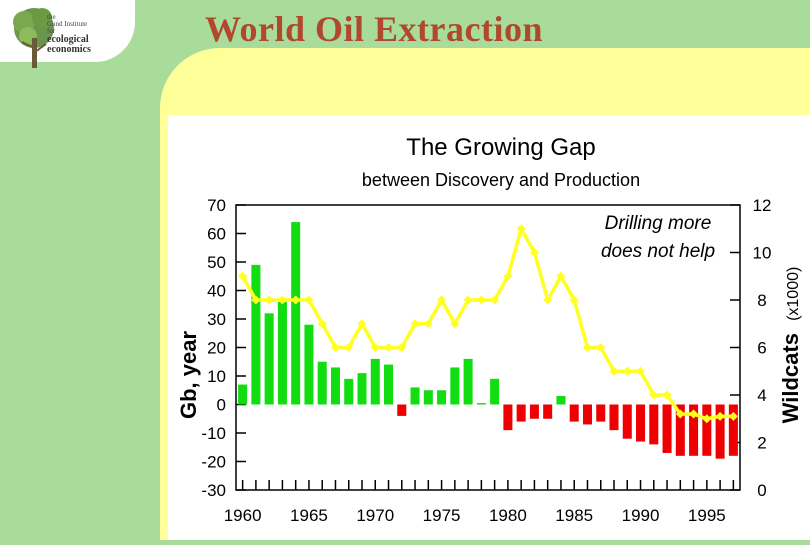 This screenshot has width=810, height=545. I want to click on y-tick-label: 60, so click(216, 234).